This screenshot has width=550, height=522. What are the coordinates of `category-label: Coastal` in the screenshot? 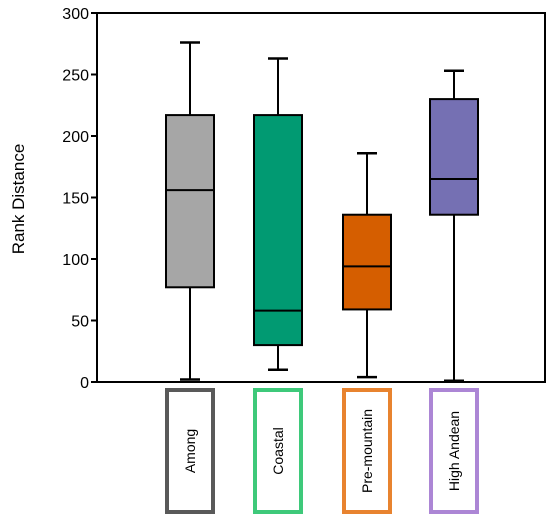 It's located at (278, 450).